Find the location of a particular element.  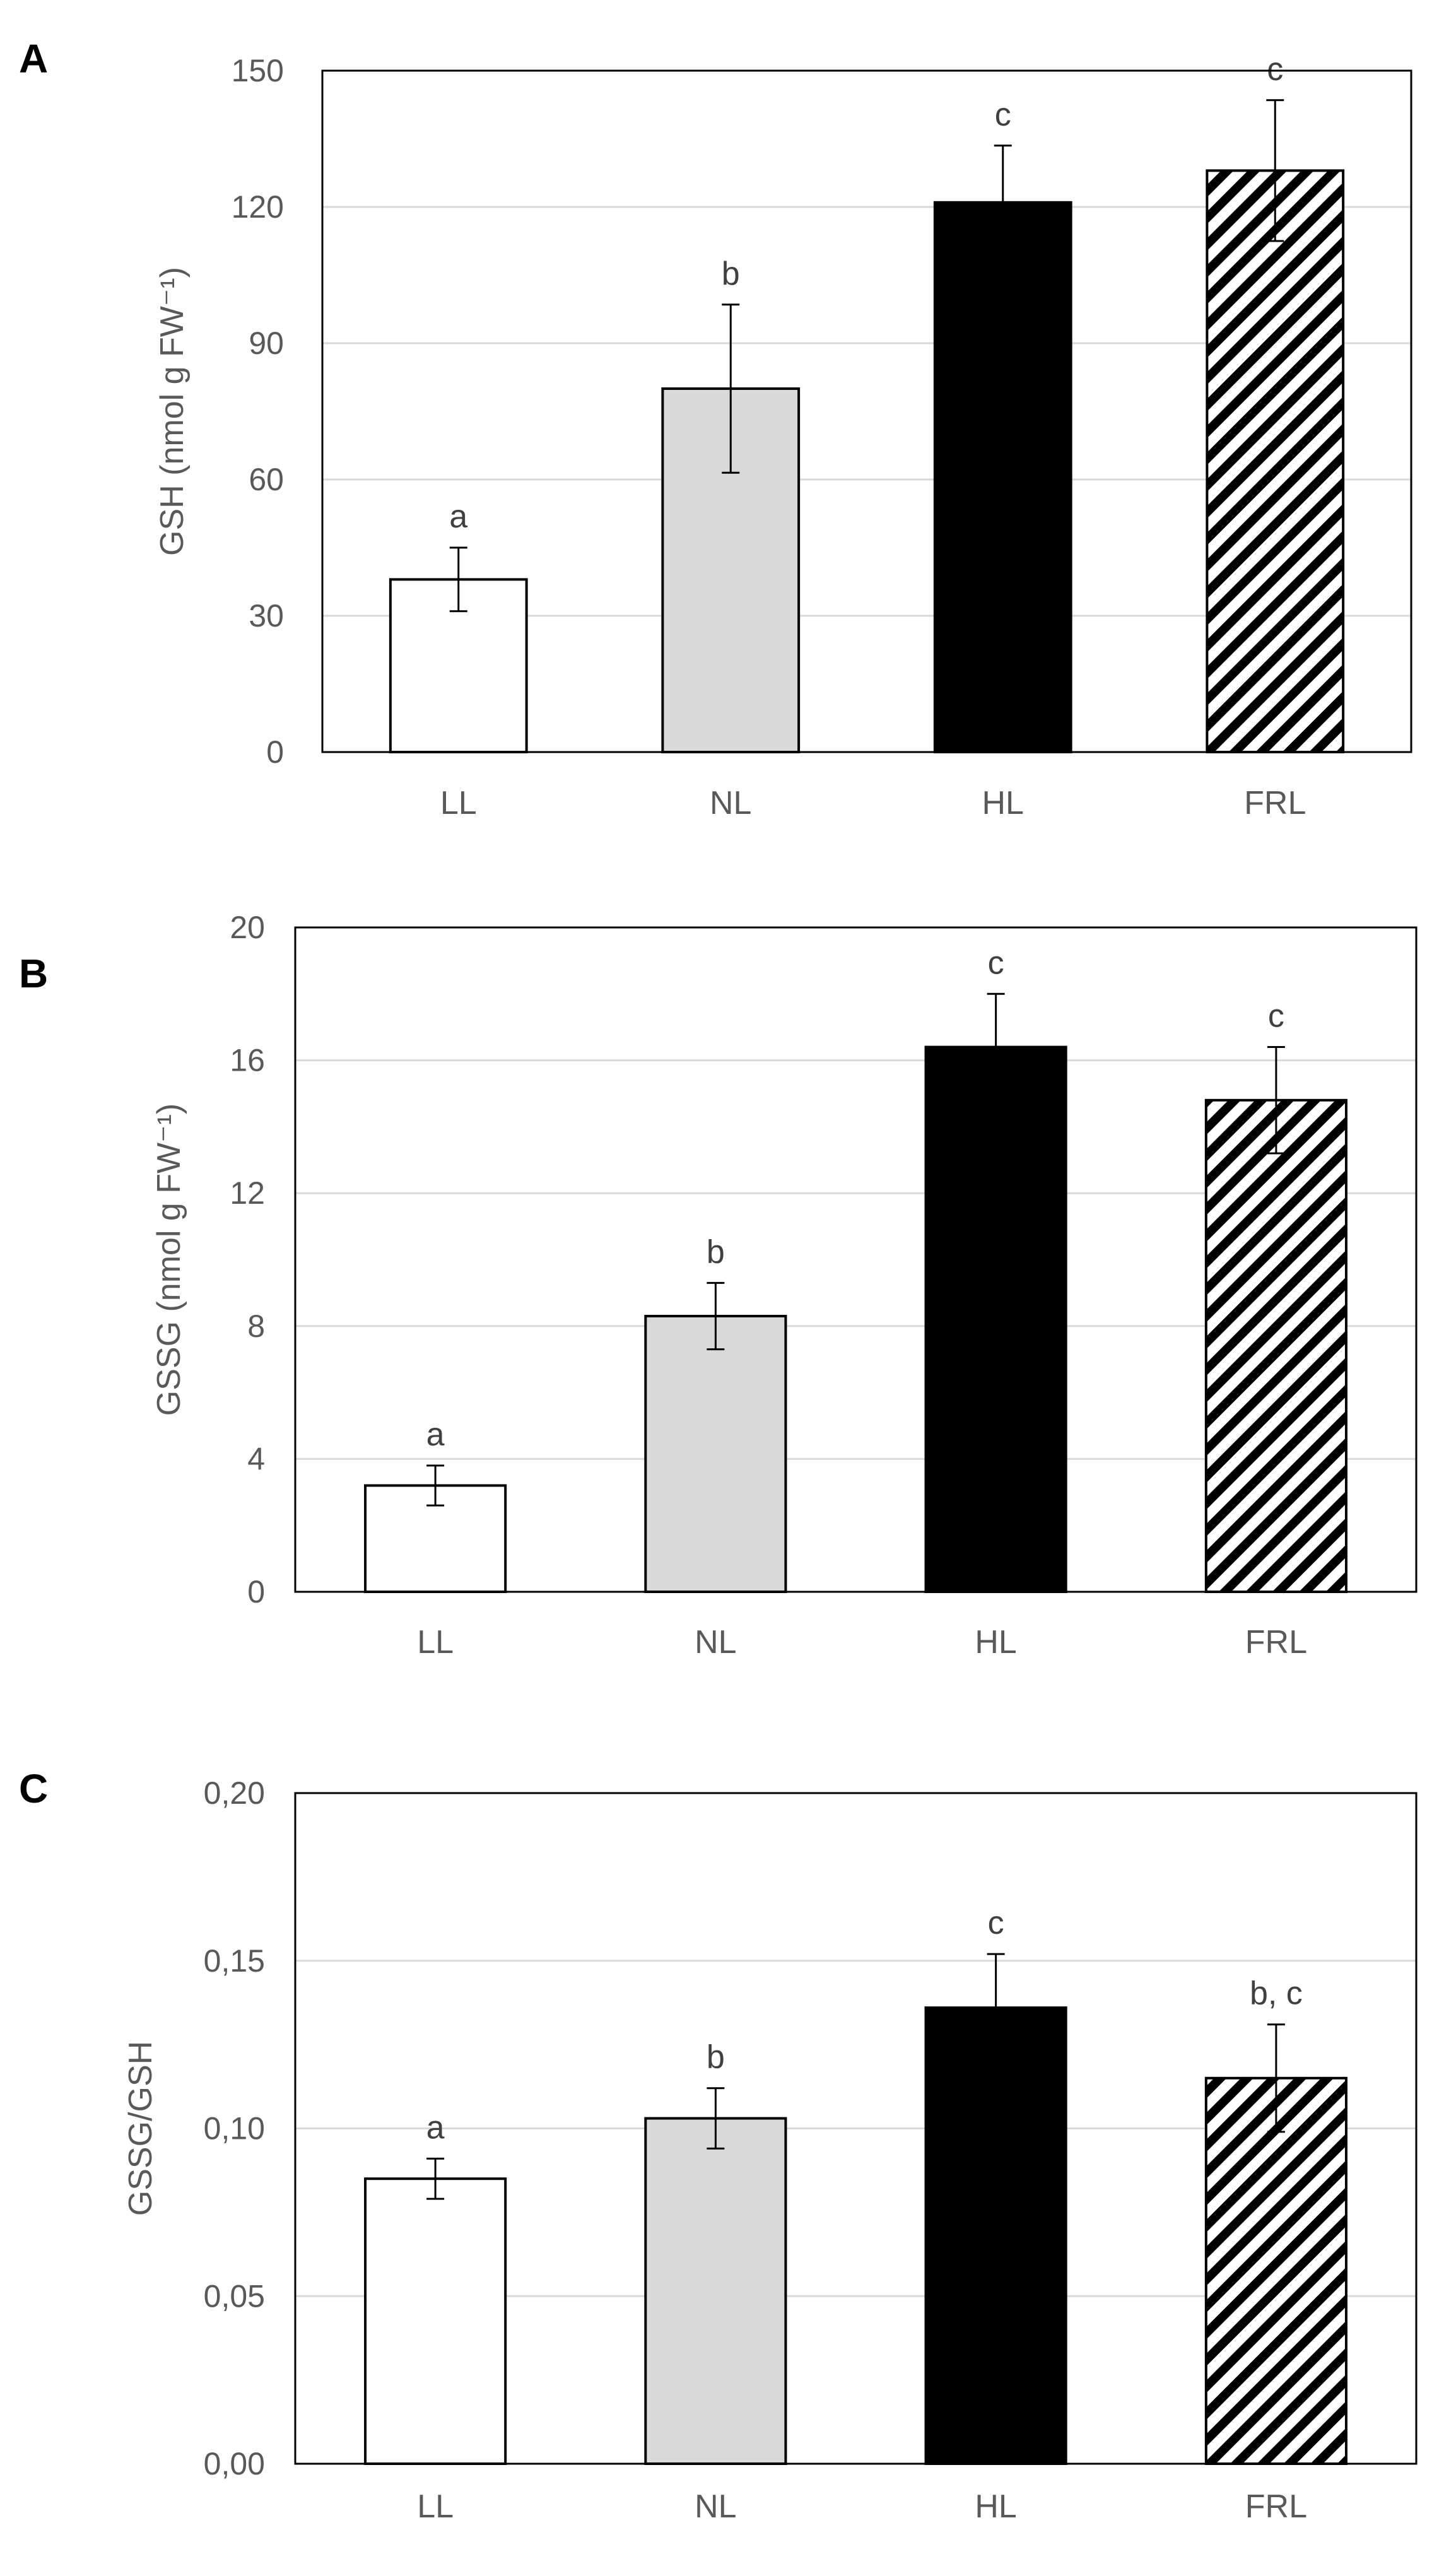

y-tick-label: 90 is located at coordinates (266, 343).